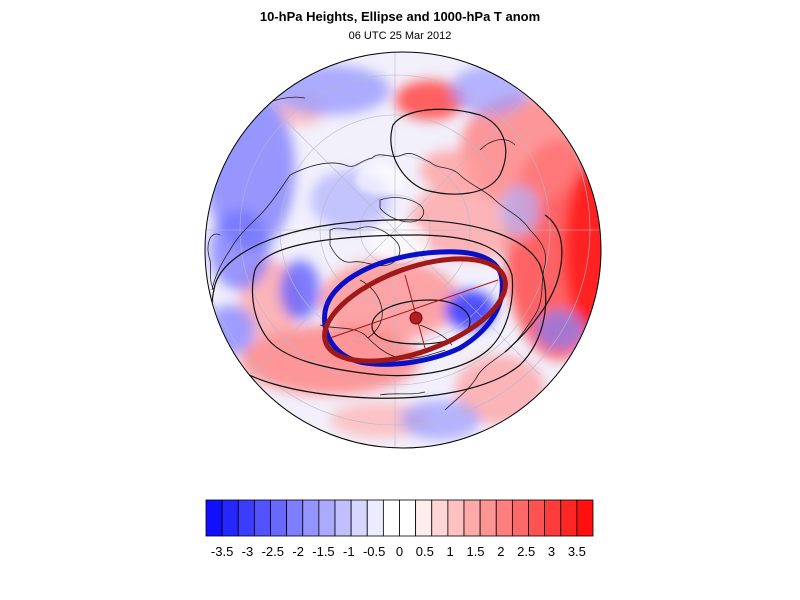 This screenshot has width=800, height=600. Describe the element at coordinates (526, 551) in the screenshot. I see `colorbar-label: 2.5` at that location.